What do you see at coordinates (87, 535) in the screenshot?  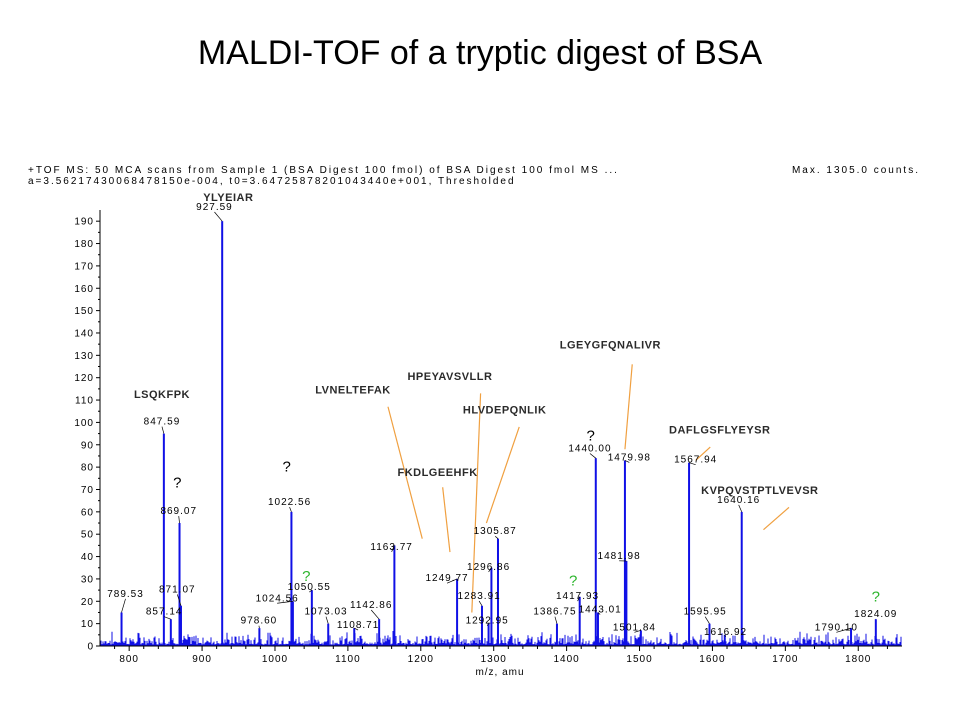 I see `y-tick-label-5: 50` at bounding box center [87, 535].